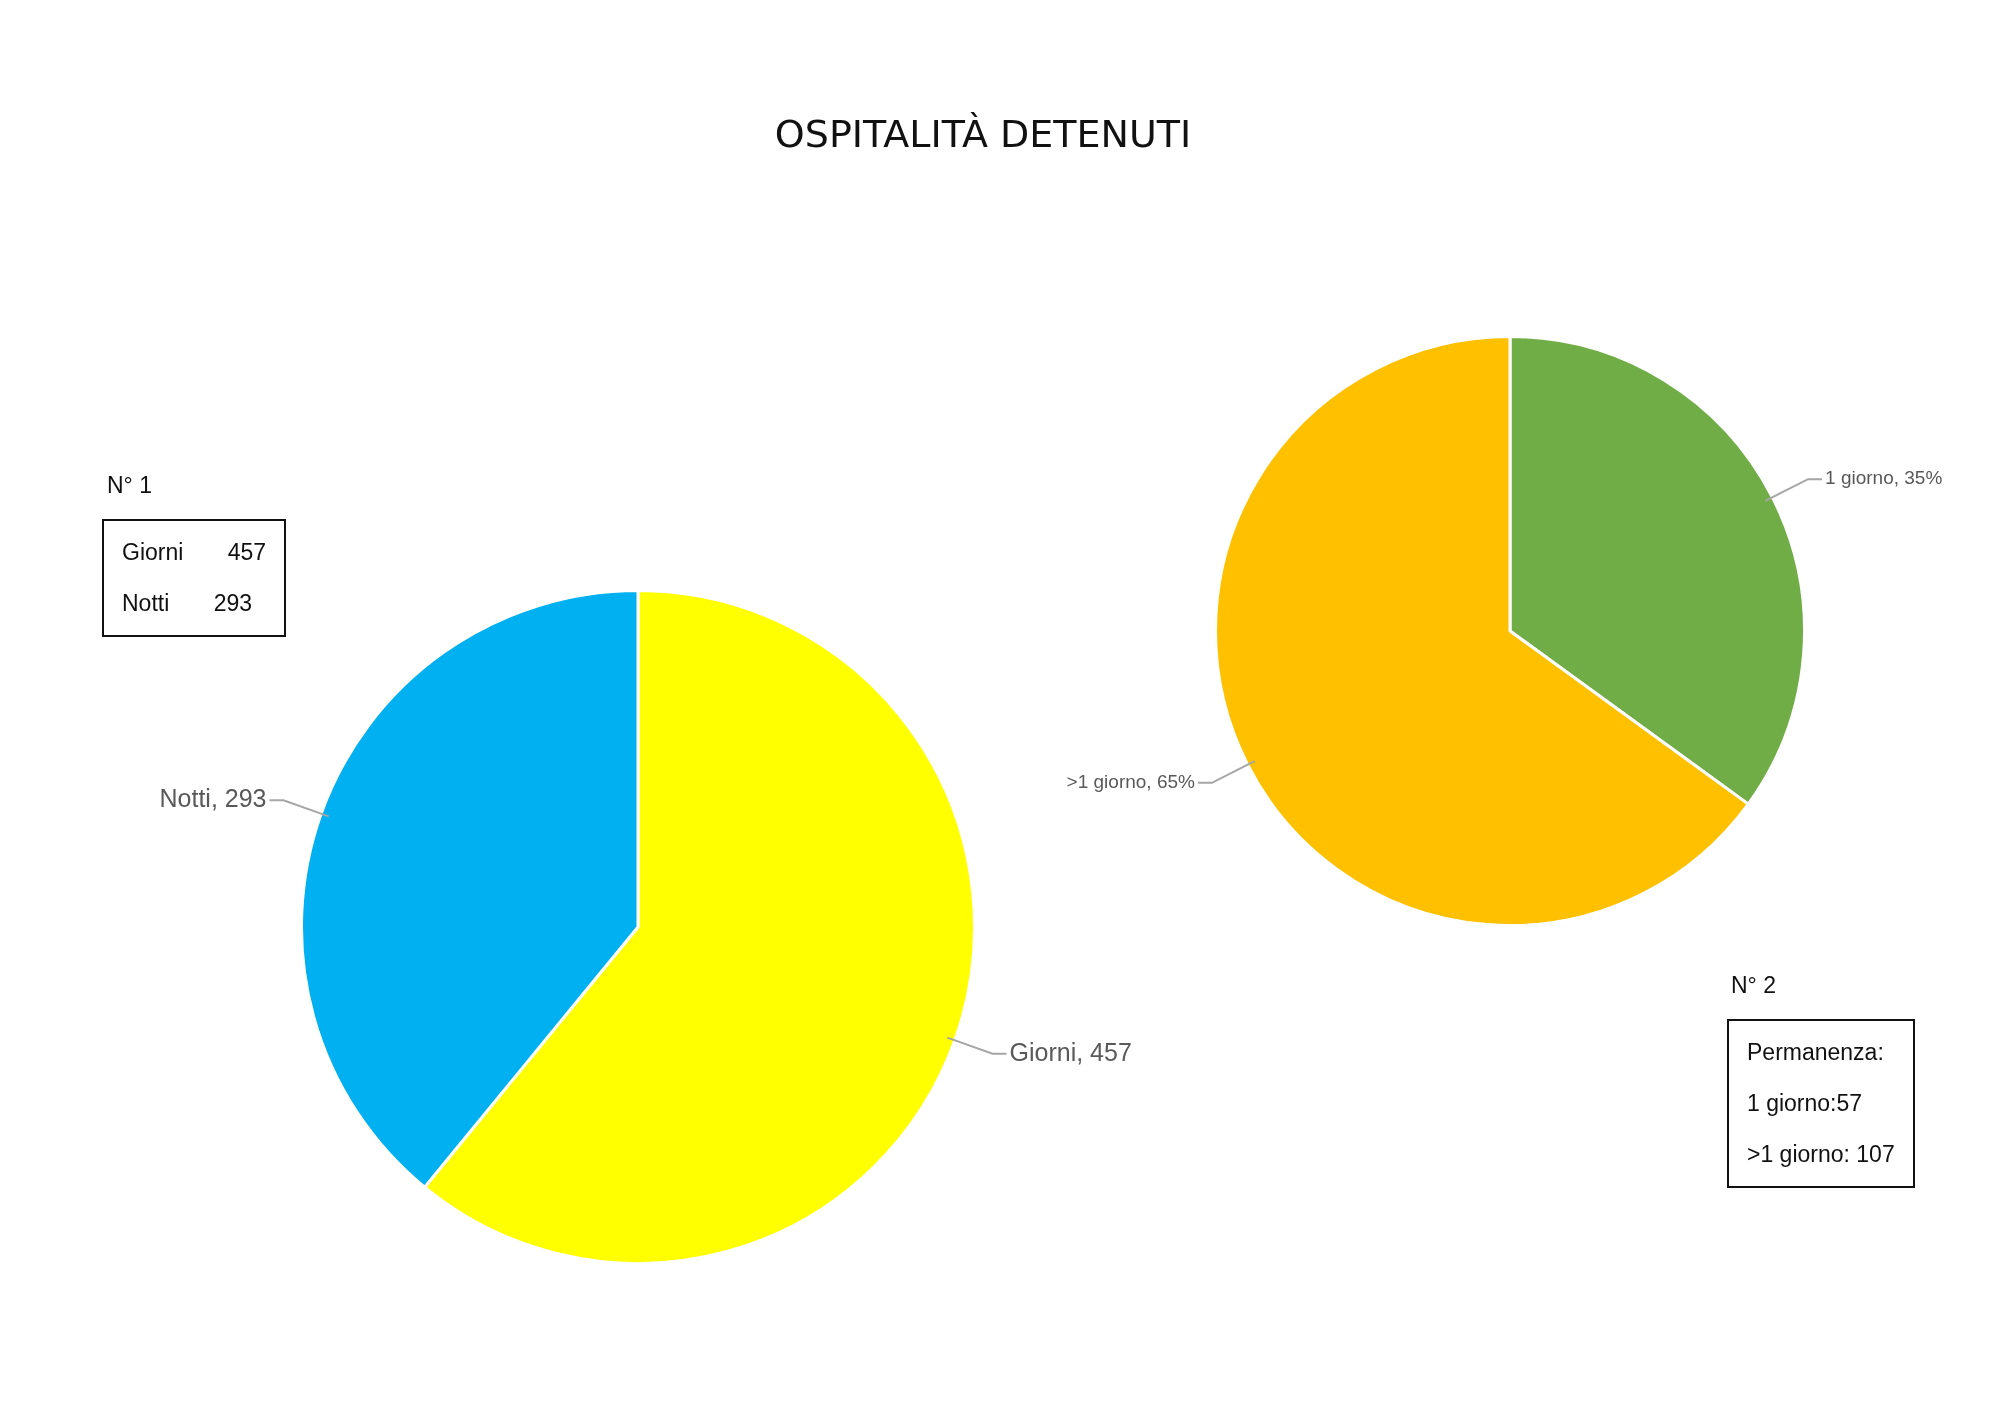  What do you see at coordinates (1859, 478) in the screenshot?
I see `slice-label: 1 giorno` at bounding box center [1859, 478].